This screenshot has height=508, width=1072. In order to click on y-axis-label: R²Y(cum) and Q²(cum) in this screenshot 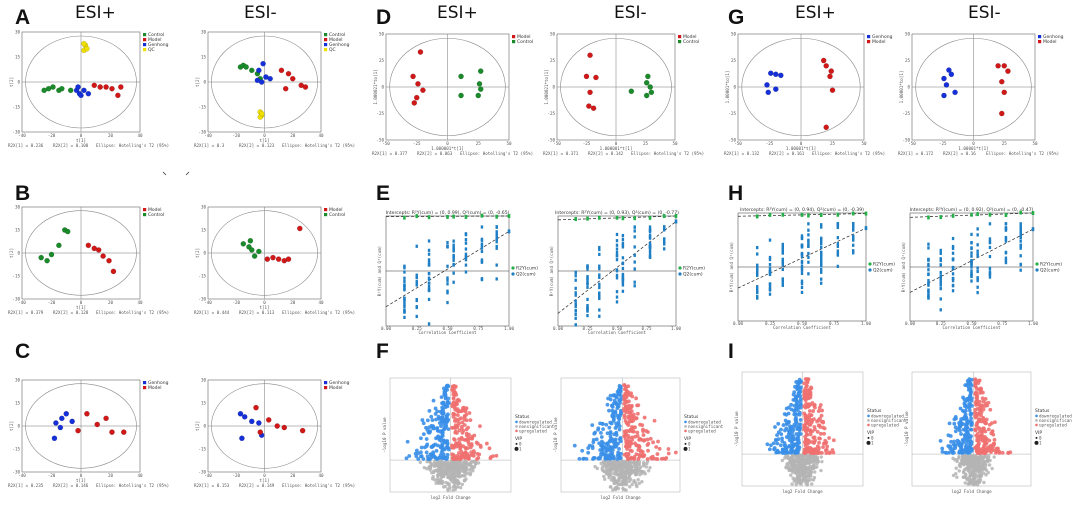, I will do `click(551, 271)`.